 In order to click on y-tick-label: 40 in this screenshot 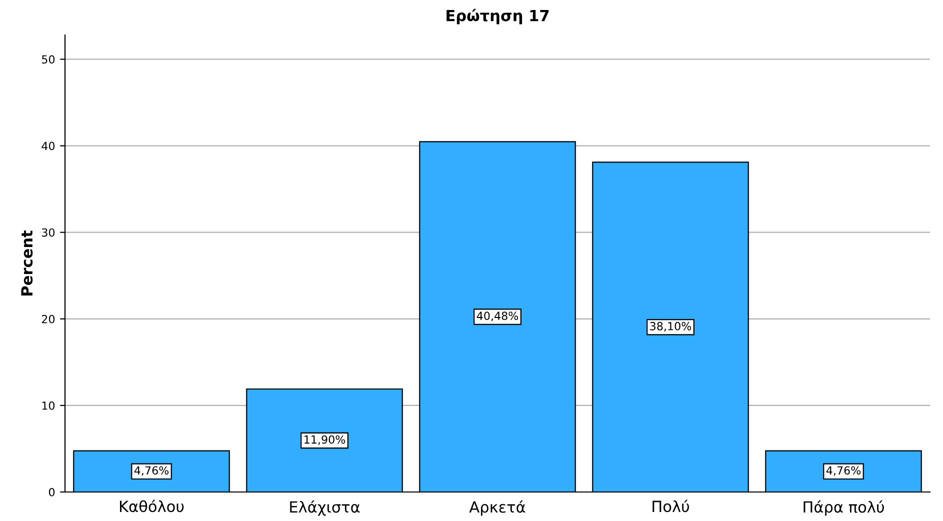, I will do `click(48, 146)`.